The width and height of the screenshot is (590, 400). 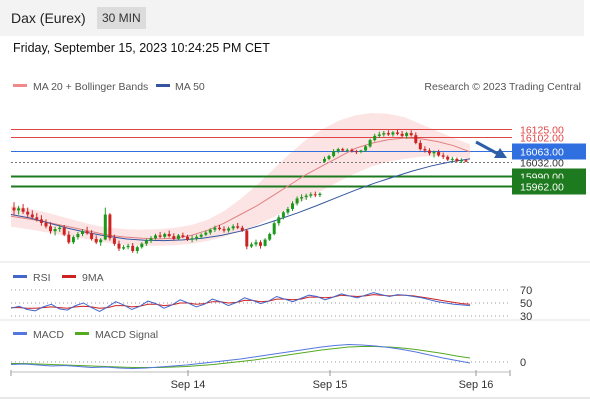 What do you see at coordinates (48, 18) in the screenshot?
I see `instrument-title: Dax (Eurex)` at bounding box center [48, 18].